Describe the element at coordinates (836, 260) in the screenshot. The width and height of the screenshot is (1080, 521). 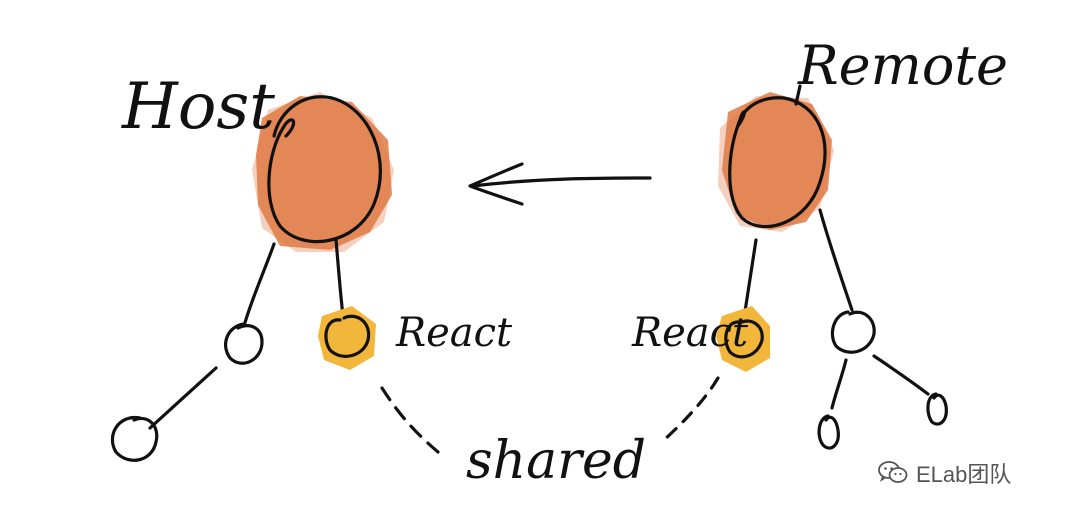
I see `remote-branch-right` at that location.